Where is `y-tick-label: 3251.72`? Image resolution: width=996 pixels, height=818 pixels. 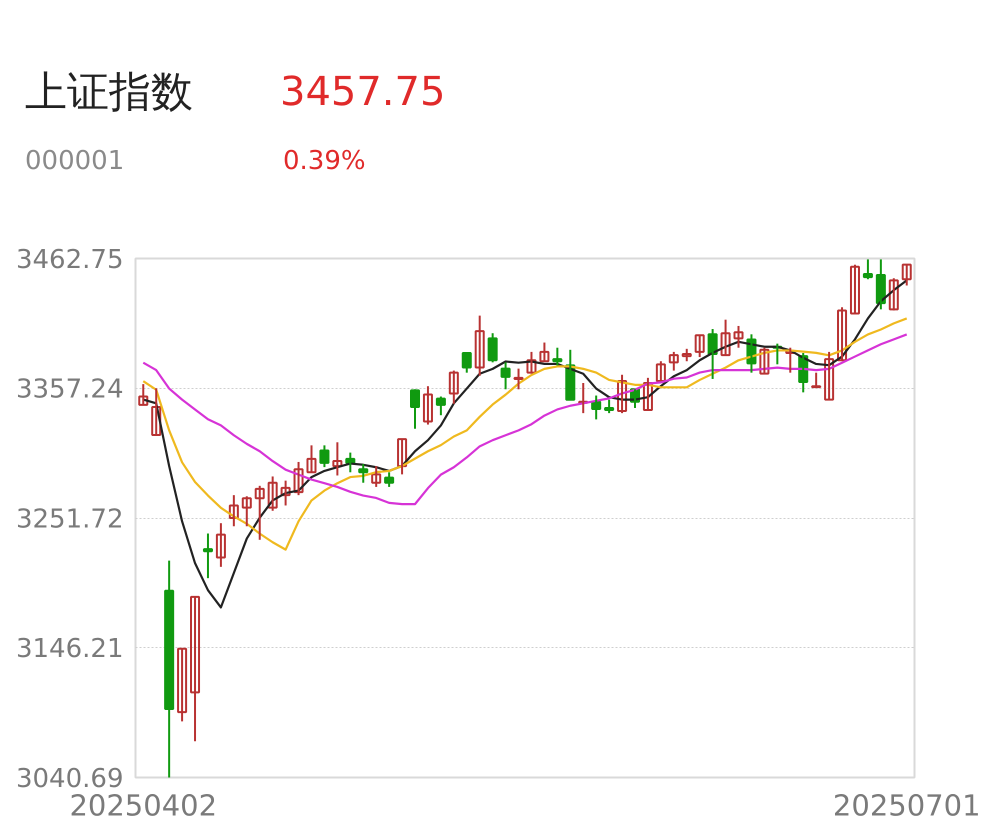
y-tick-label: 3251.72 is located at coordinates (70, 519).